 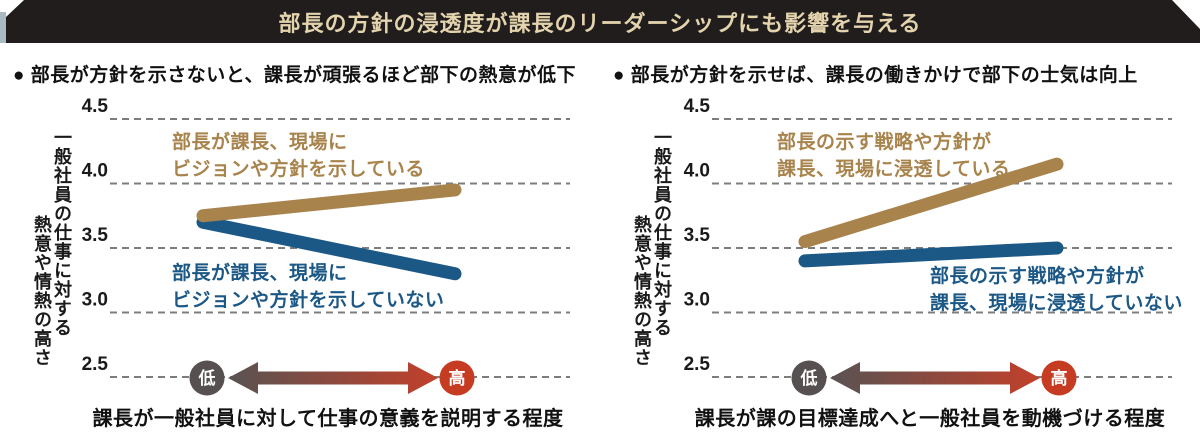 I want to click on left-y-axis-title-line1: 一般社員の仕事に対する, so click(x=62, y=232).